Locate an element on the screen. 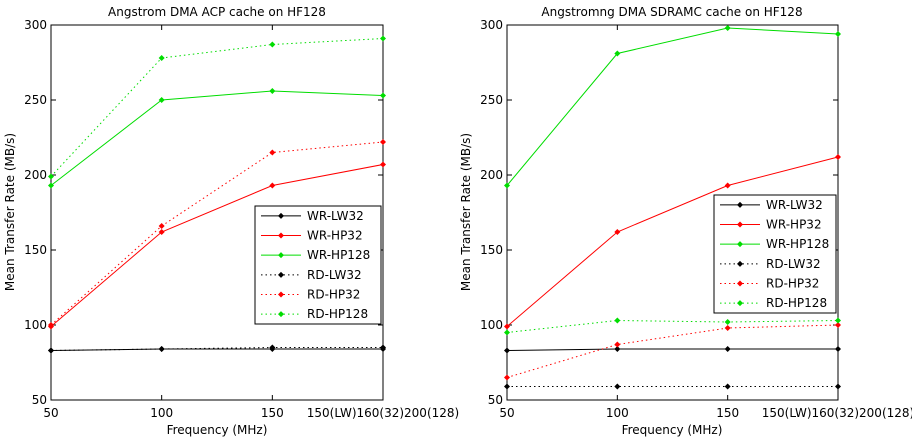 Image resolution: width=912 pixels, height=443 pixels. chart-right-x-axis-label: Frequency (MHz) is located at coordinates (672, 430).